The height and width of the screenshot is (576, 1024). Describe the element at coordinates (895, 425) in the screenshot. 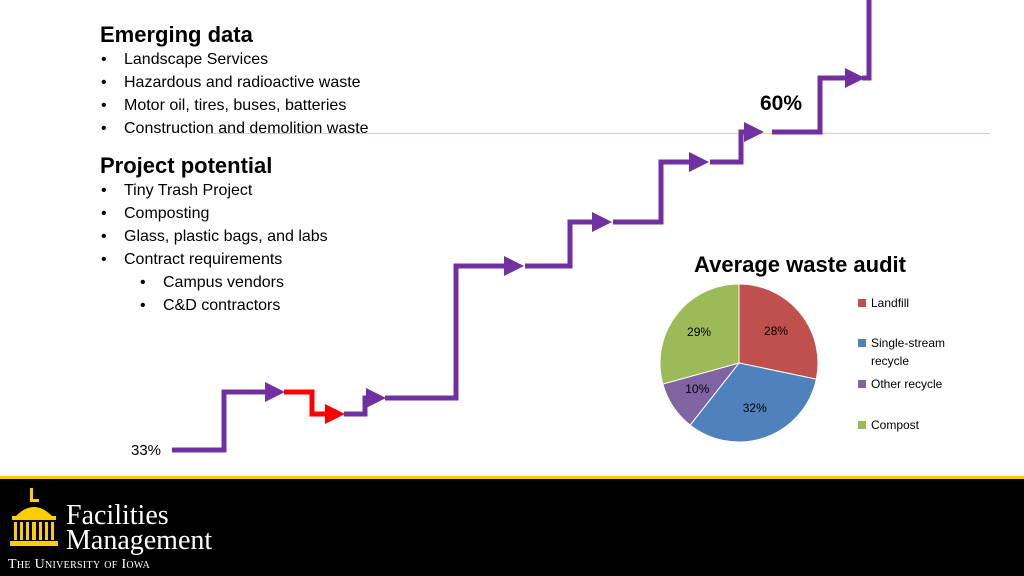

I see `legend-label: Compost` at that location.